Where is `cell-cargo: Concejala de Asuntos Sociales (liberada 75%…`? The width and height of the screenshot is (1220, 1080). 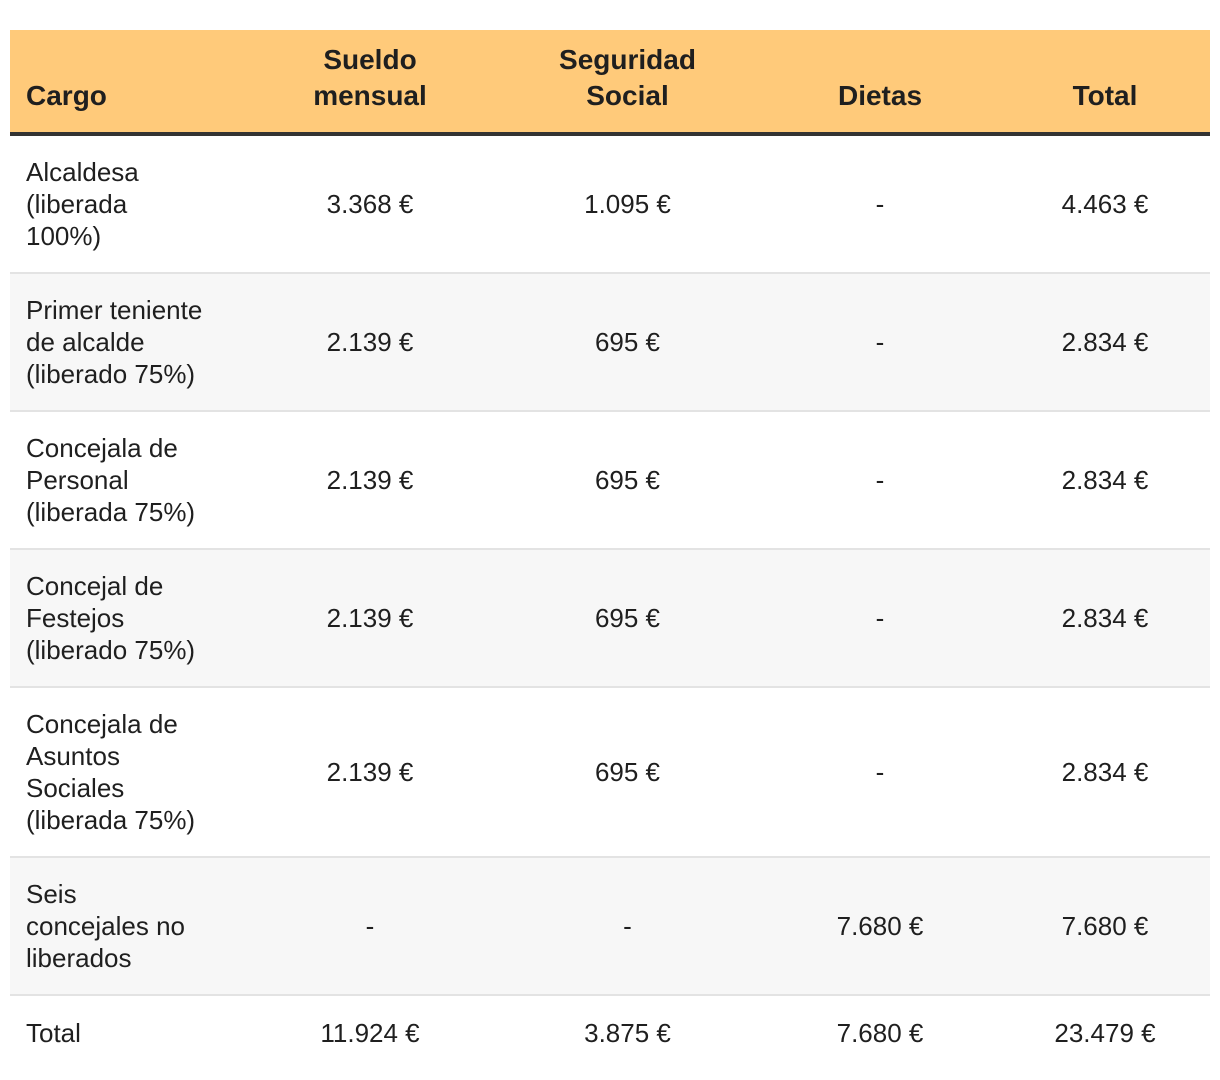
cell-cargo: Concejala de Asuntos Sociales (liberada 75%… is located at coordinates (127, 772).